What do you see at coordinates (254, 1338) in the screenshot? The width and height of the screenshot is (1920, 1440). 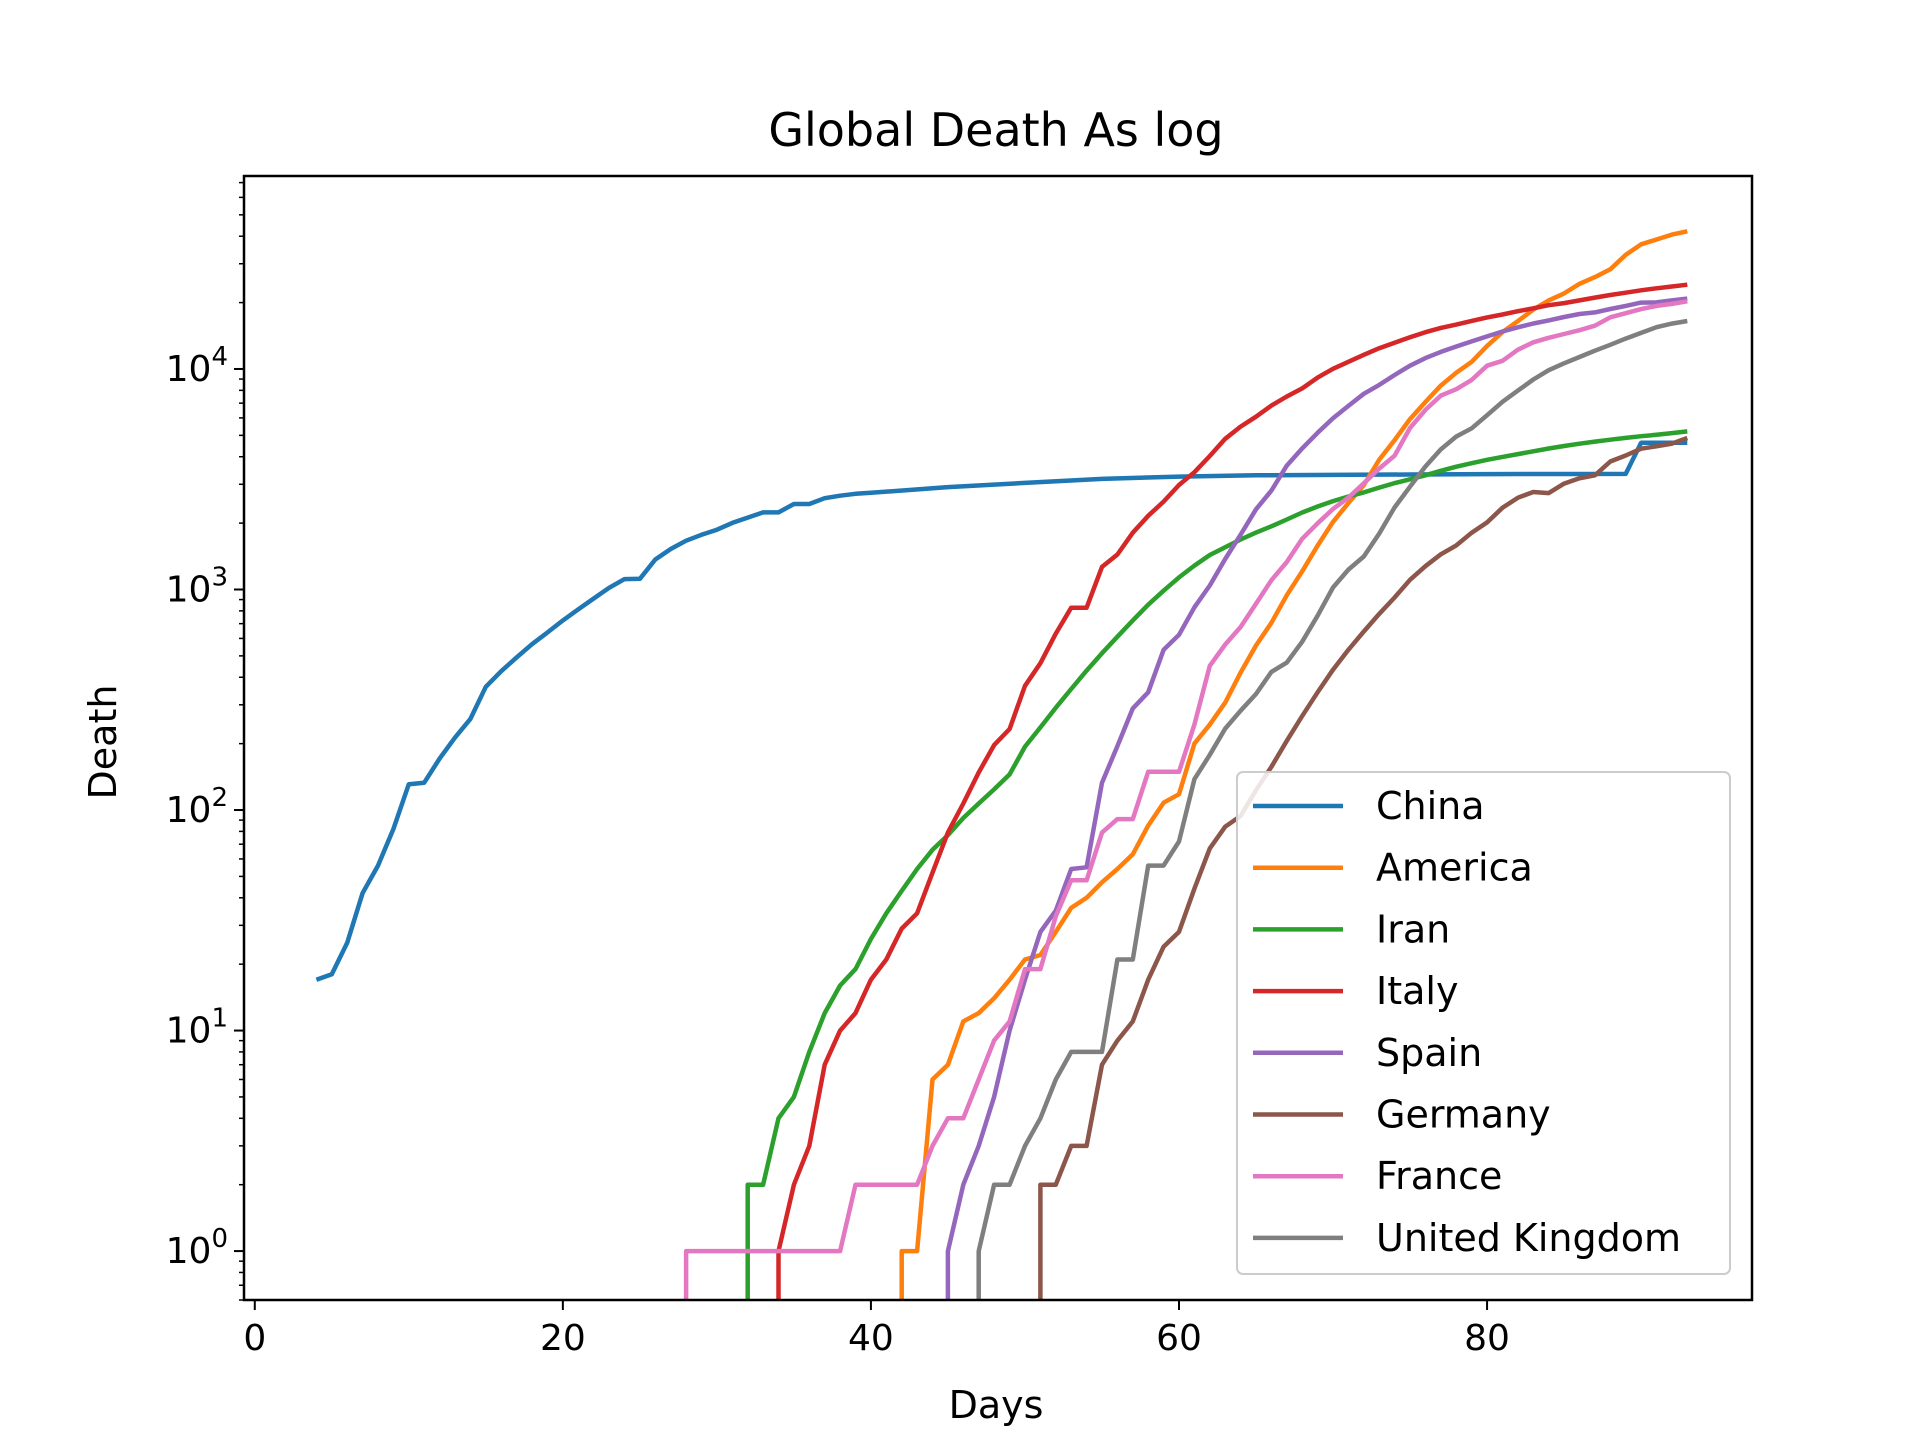 I see `x-tick-label: 0` at bounding box center [254, 1338].